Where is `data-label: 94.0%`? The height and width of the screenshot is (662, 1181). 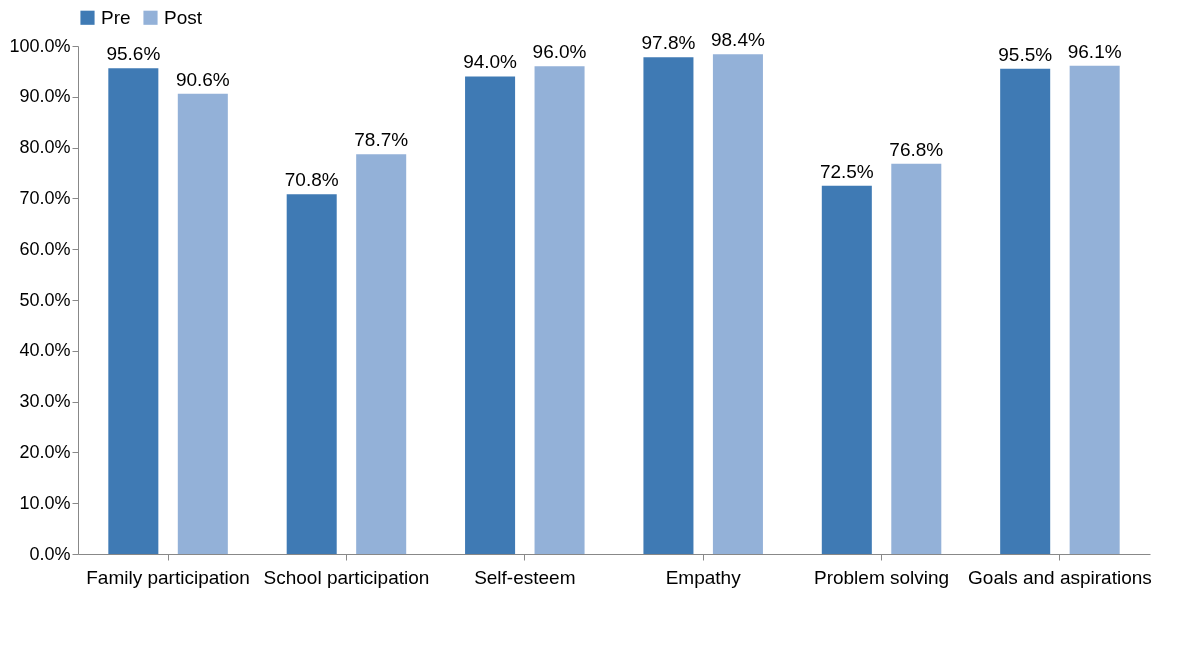 data-label: 94.0% is located at coordinates (490, 62).